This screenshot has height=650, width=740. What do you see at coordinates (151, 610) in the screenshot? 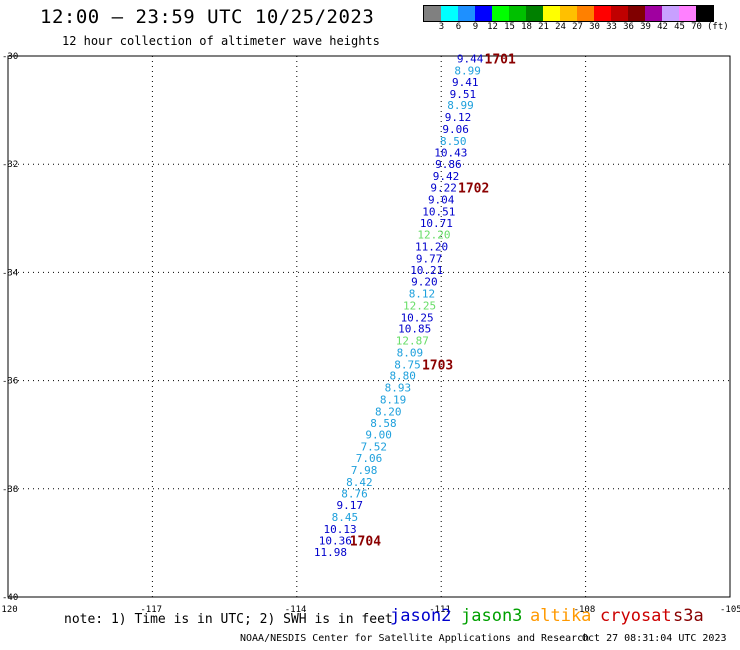
I see `lon-tick-label: -117` at bounding box center [151, 610].